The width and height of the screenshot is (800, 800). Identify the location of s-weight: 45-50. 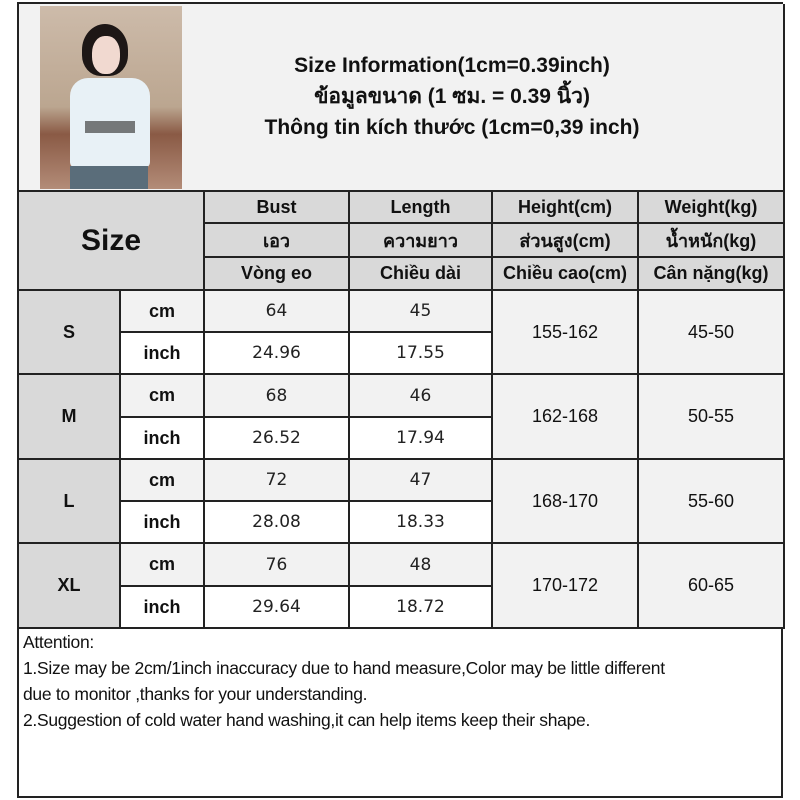
(712, 333).